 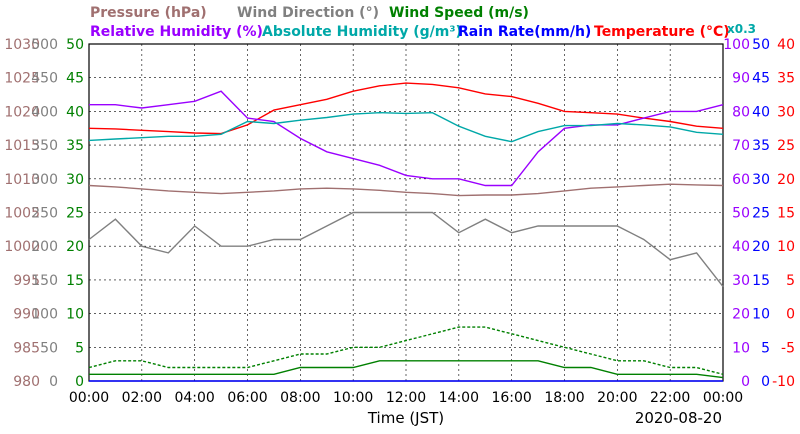 I want to click on temperature-tick-label: 15, so click(x=786, y=214).